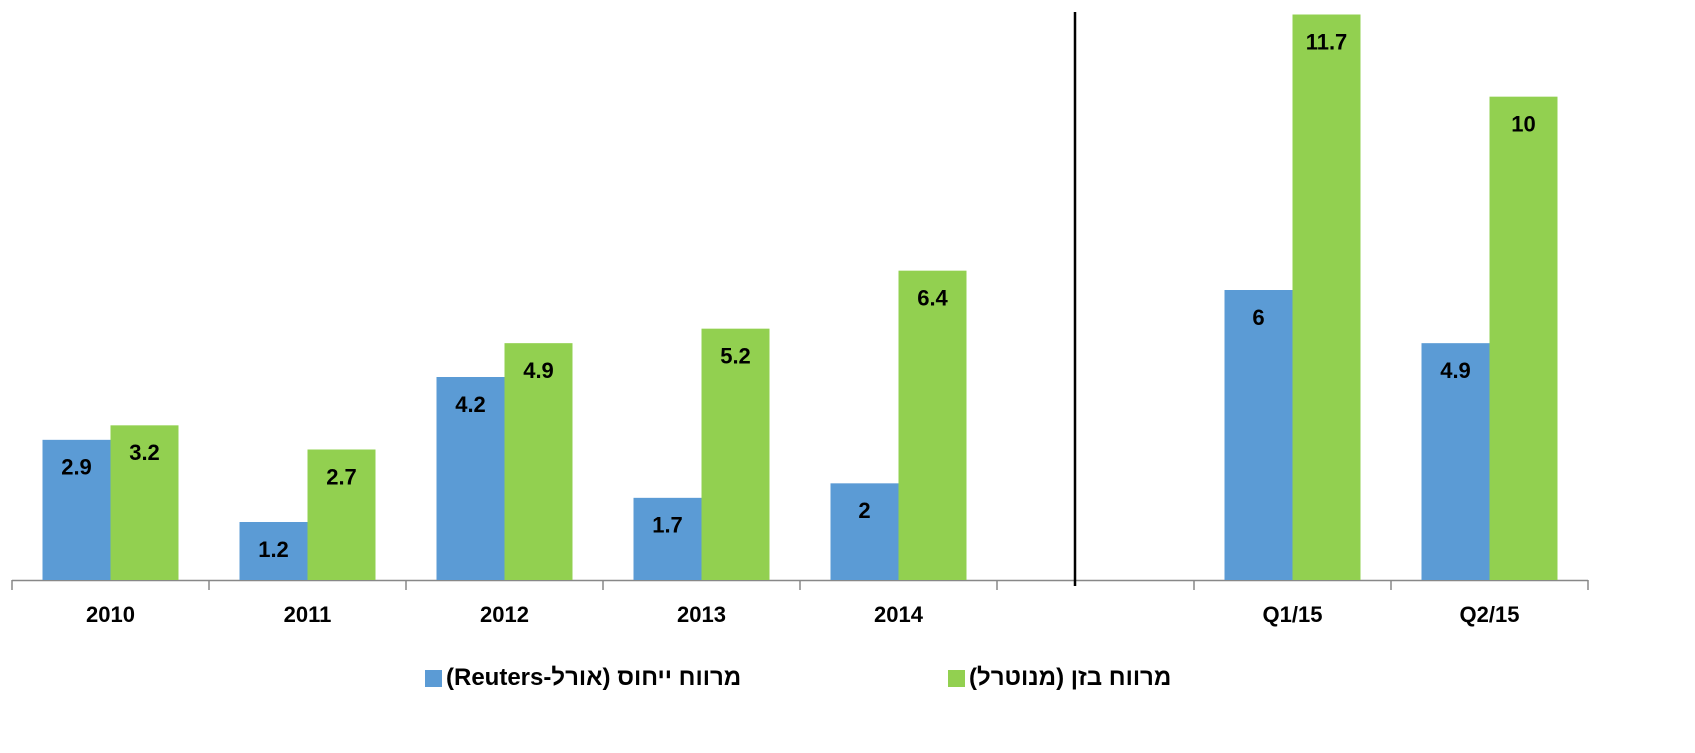  What do you see at coordinates (470, 404) in the screenshot?
I see `data-label: 4.2` at bounding box center [470, 404].